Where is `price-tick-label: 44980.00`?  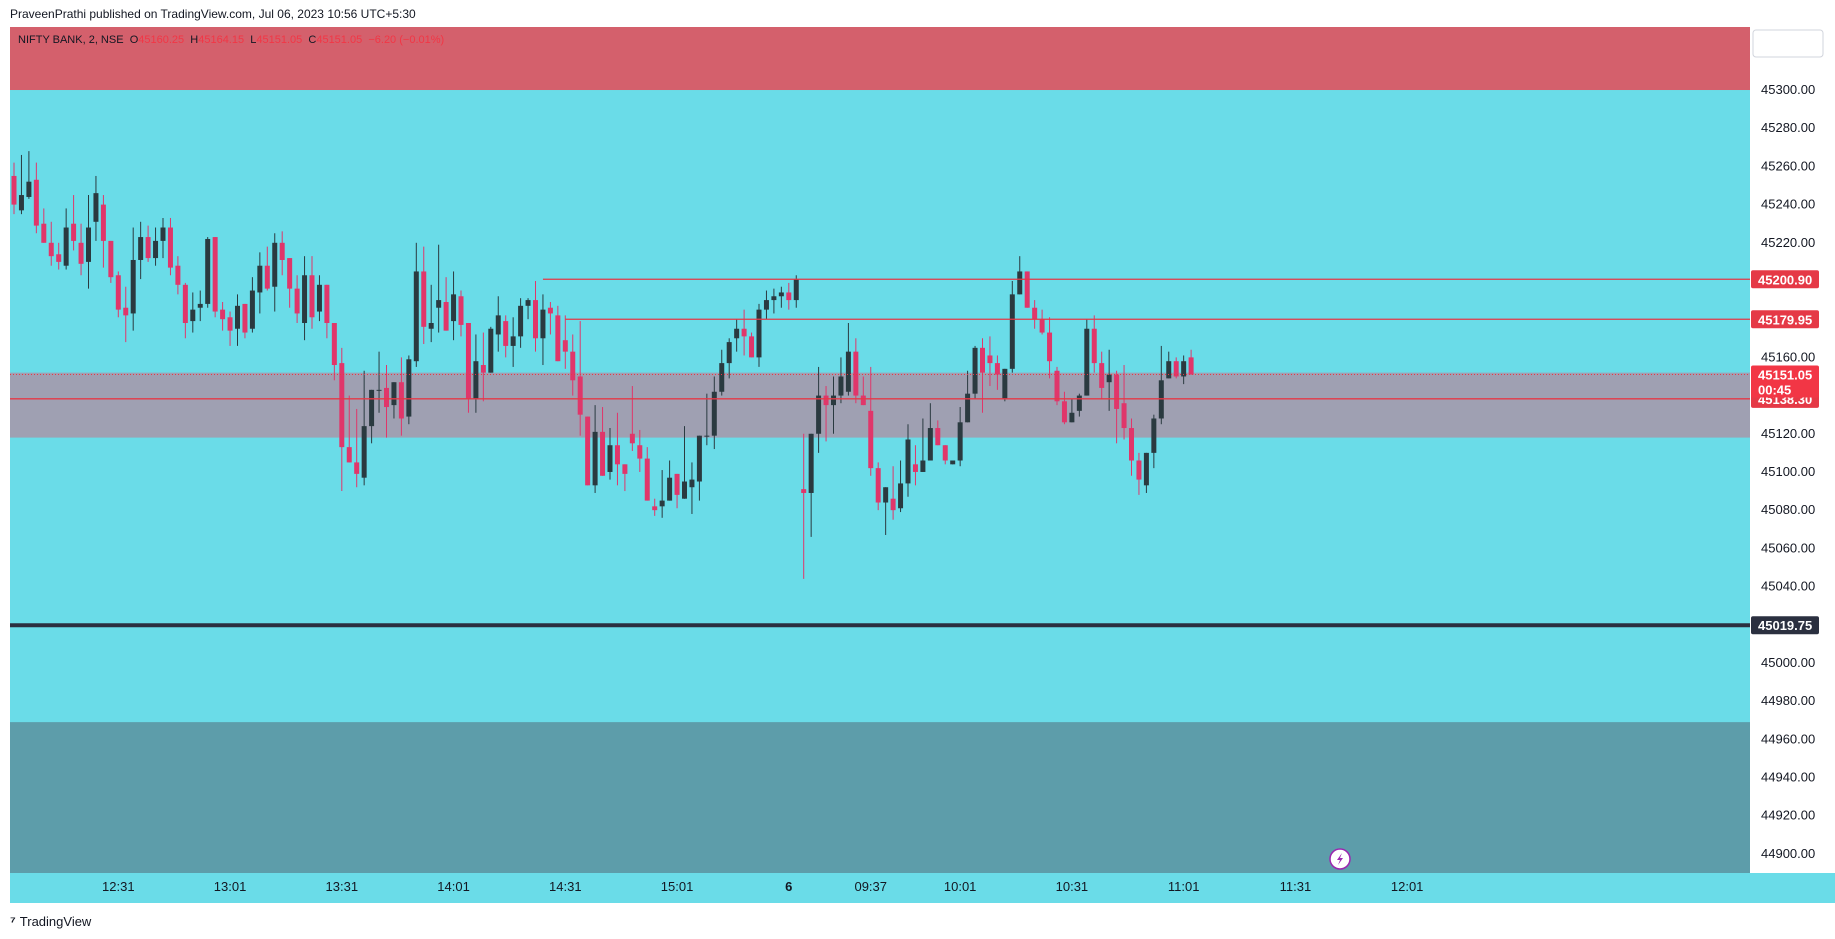 price-tick-label: 44980.00 is located at coordinates (1788, 700).